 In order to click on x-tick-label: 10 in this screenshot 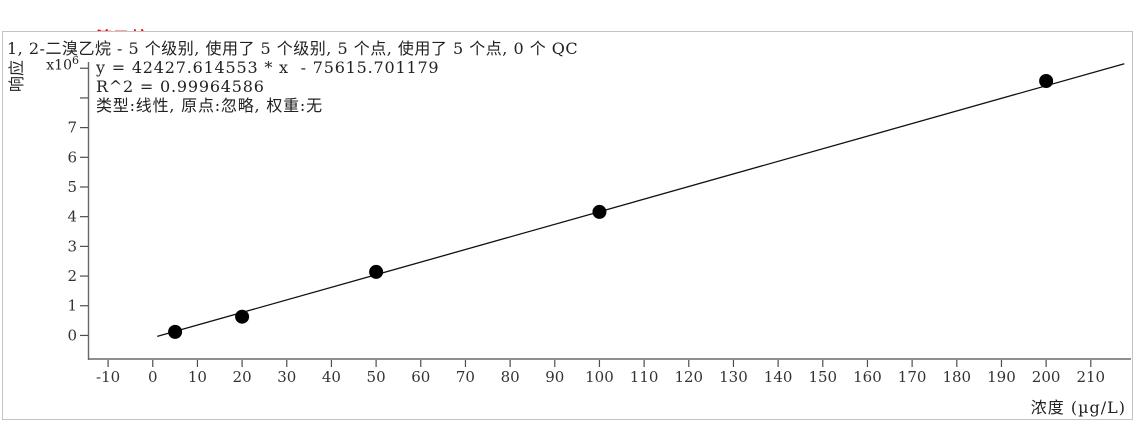, I will do `click(197, 377)`.